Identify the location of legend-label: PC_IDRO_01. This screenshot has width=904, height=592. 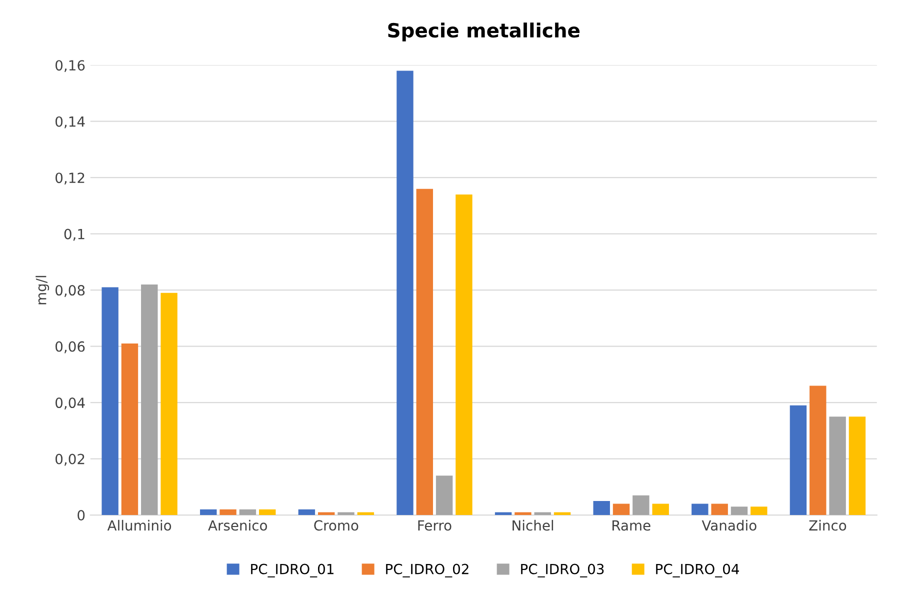
(292, 571).